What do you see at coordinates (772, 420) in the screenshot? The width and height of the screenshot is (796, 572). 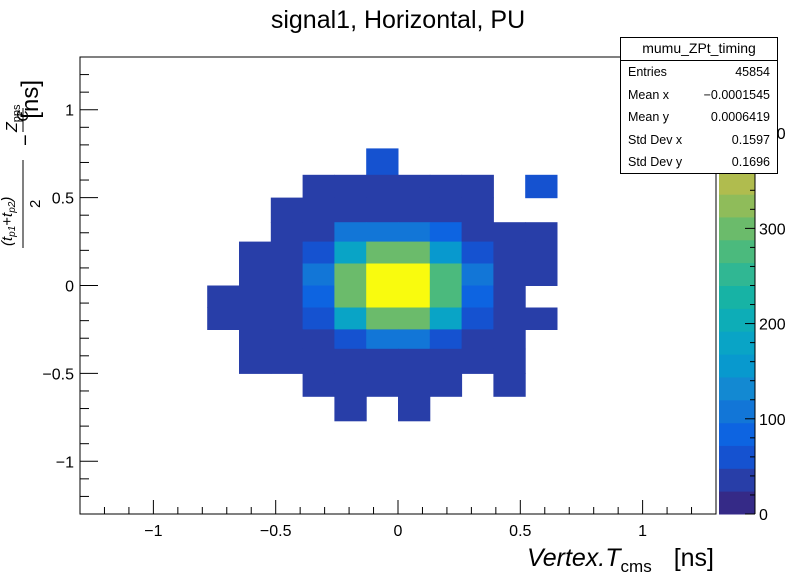 I see `z-tick-label: 100` at bounding box center [772, 420].